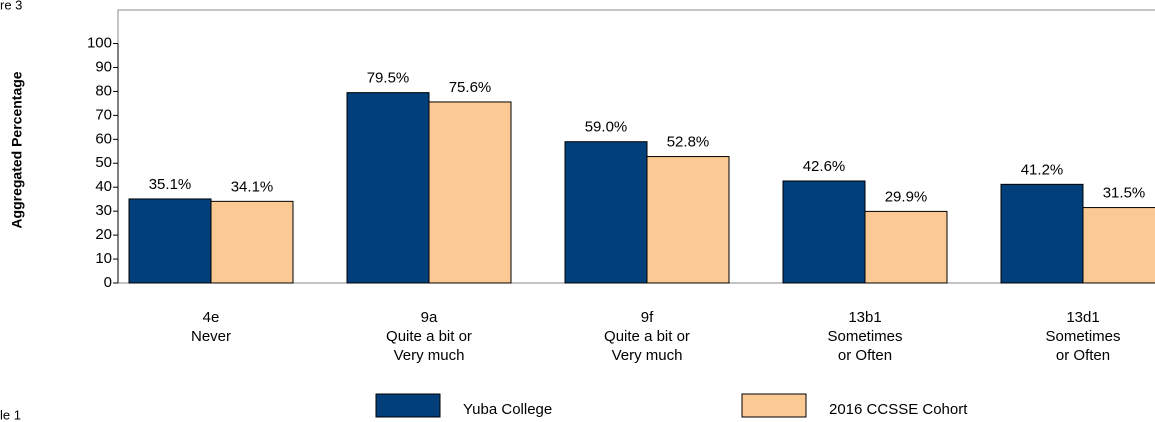 The width and height of the screenshot is (1155, 422). I want to click on value-label: 75.6%, so click(470, 87).